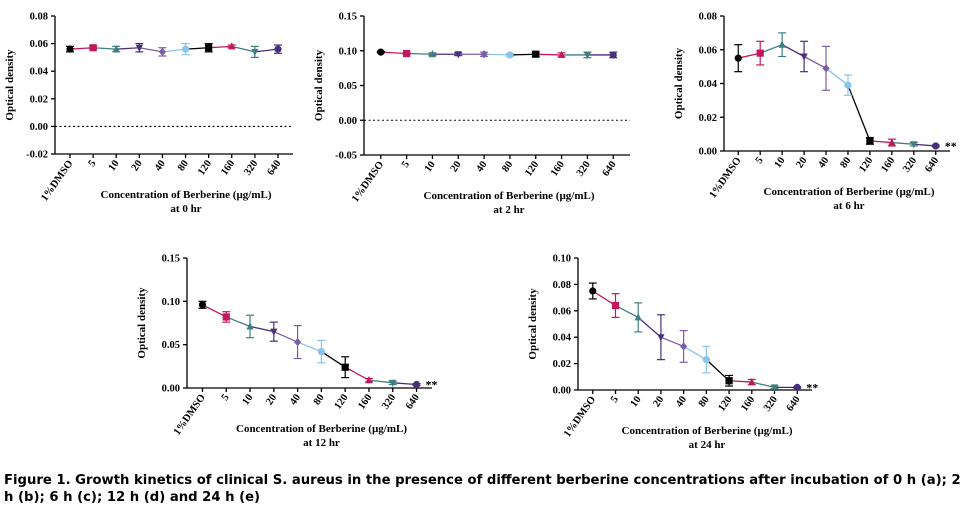 This screenshot has width=974, height=519. Describe the element at coordinates (812, 387) in the screenshot. I see `significance-annotation: **` at that location.